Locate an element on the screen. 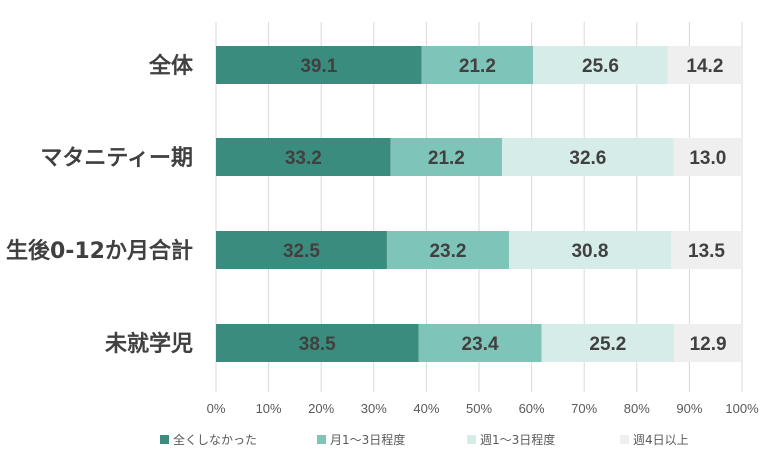 This screenshot has height=466, width=777. x-tick-label: 10% is located at coordinates (269, 408).